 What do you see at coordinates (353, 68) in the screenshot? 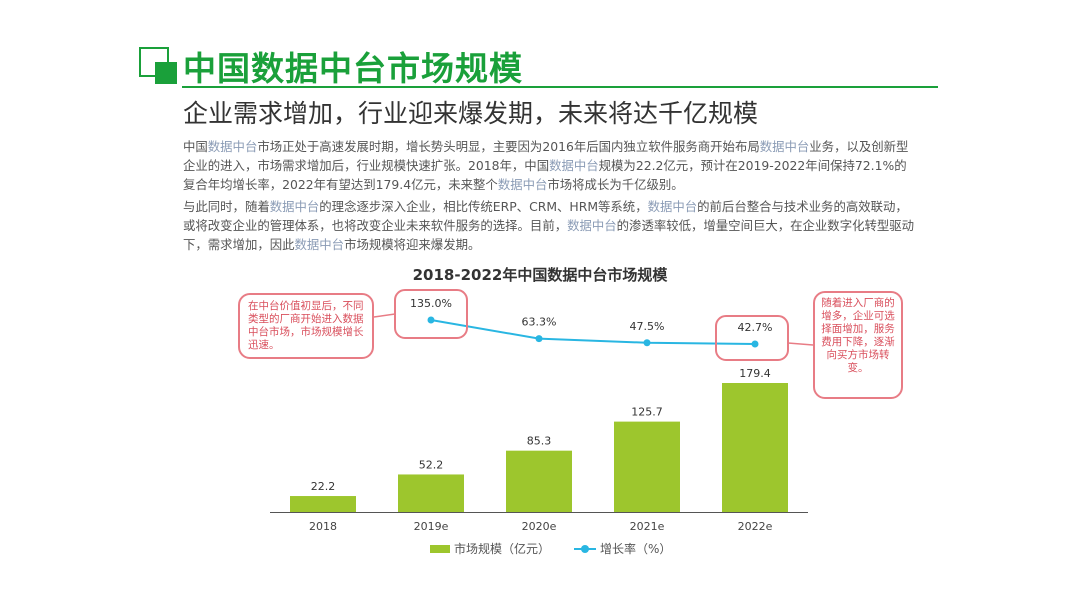
I see `page-title: 中国数据中台市场规模` at bounding box center [353, 68].